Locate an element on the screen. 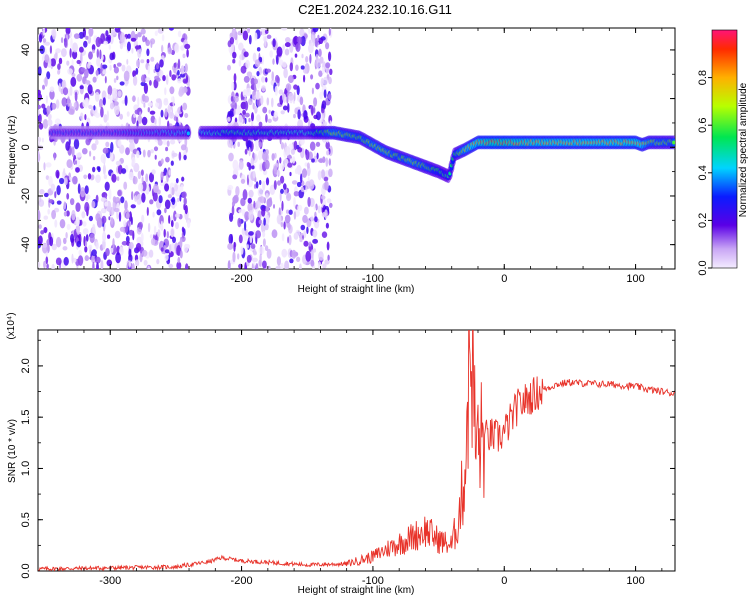  spectrogram-y-tick-label: 20 is located at coordinates (26, 98).